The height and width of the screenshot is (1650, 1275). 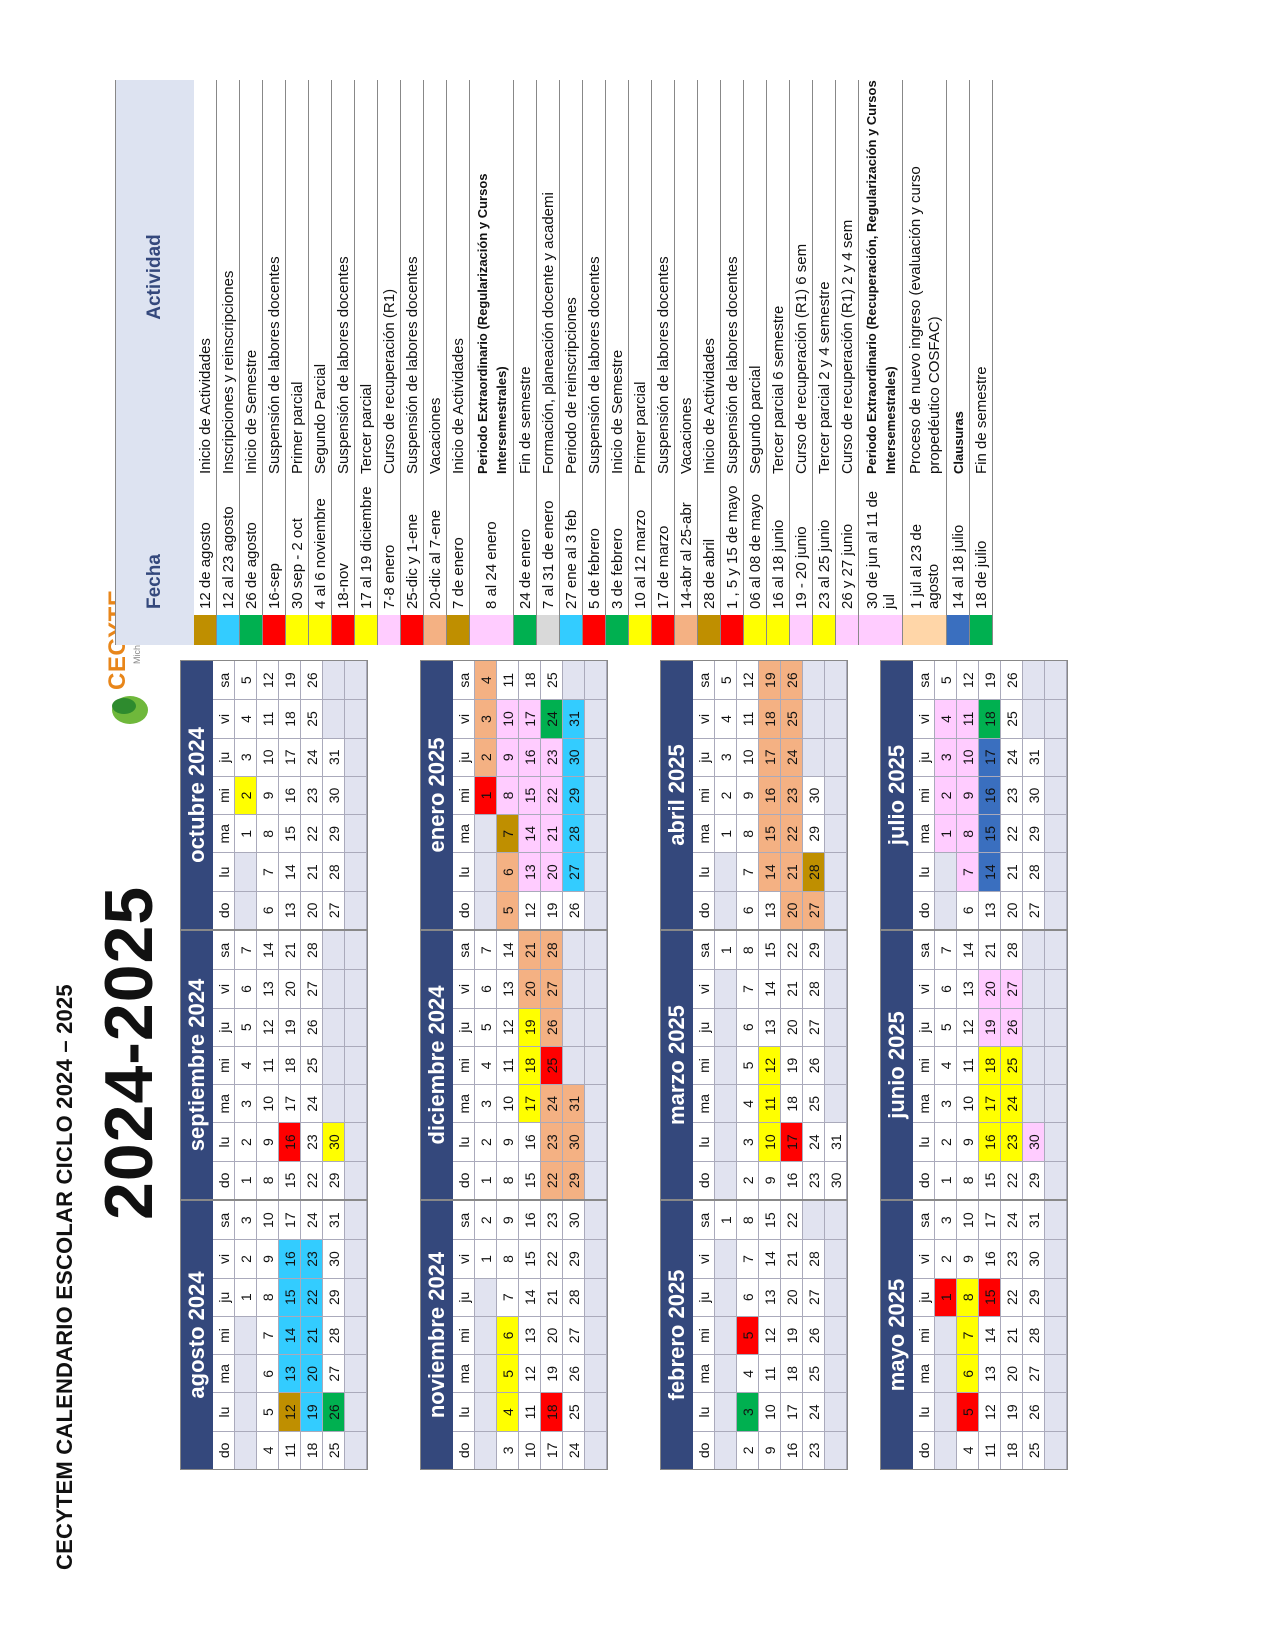 What do you see at coordinates (389, 576) in the screenshot?
I see `legend-fecha: 7-8 enero` at bounding box center [389, 576].